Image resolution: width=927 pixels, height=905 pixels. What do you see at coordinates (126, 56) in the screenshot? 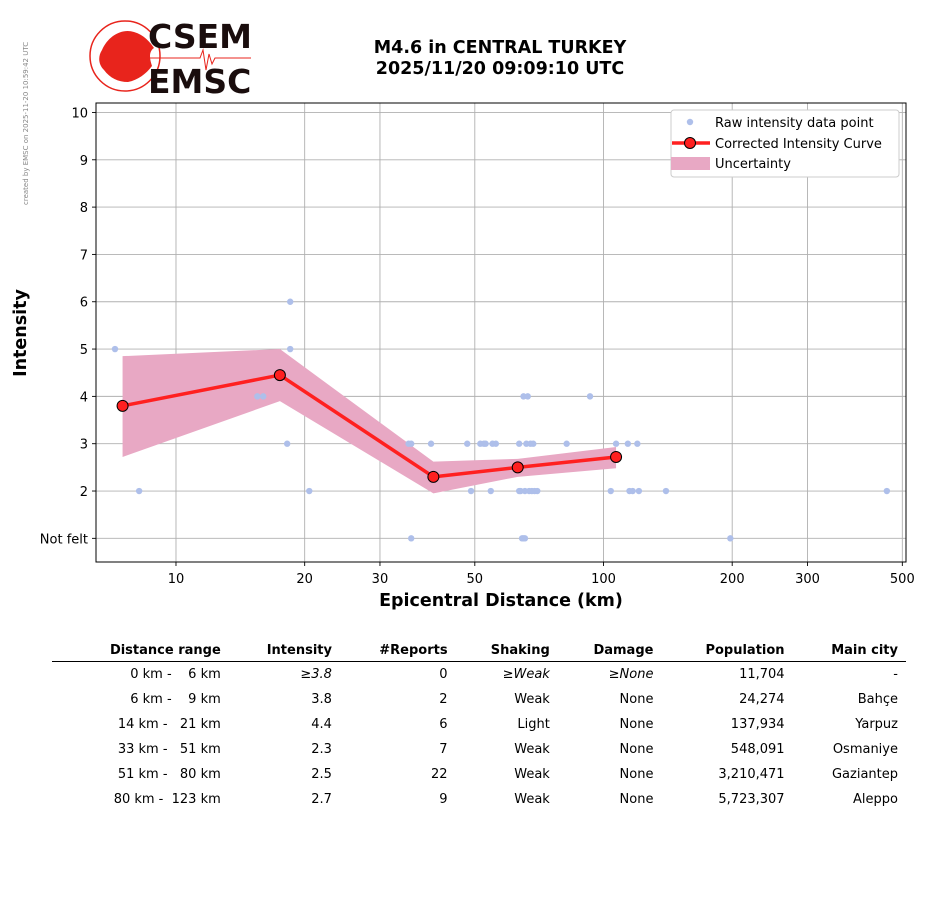
I see `logo-globe-shape` at bounding box center [126, 56].